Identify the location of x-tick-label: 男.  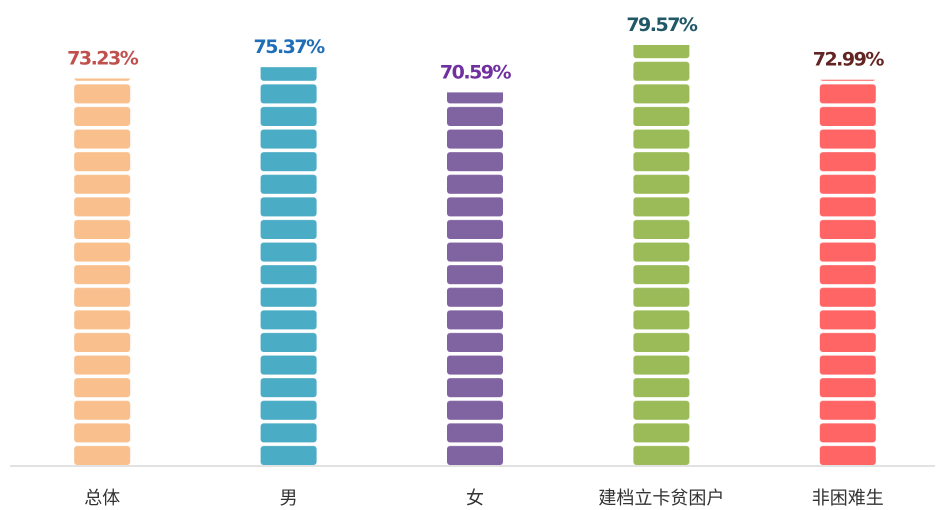
(289, 498).